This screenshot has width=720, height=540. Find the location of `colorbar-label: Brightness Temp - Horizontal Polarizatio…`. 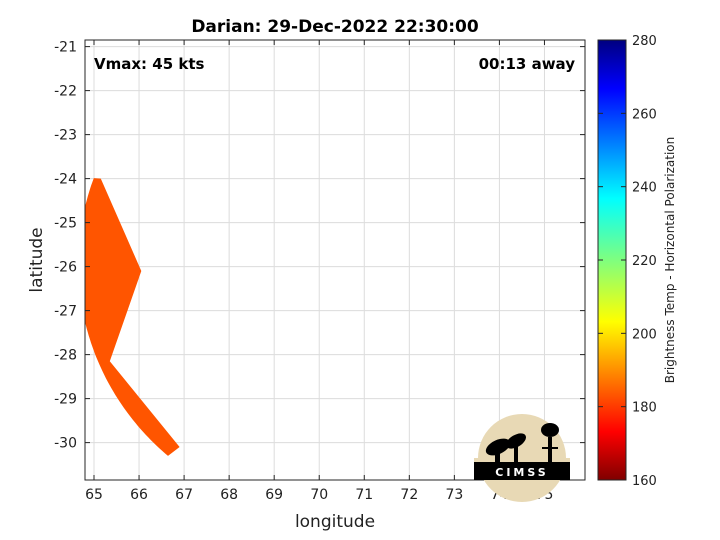

colorbar-label: Brightness Temp - Horizontal Polarizatio… is located at coordinates (670, 260).